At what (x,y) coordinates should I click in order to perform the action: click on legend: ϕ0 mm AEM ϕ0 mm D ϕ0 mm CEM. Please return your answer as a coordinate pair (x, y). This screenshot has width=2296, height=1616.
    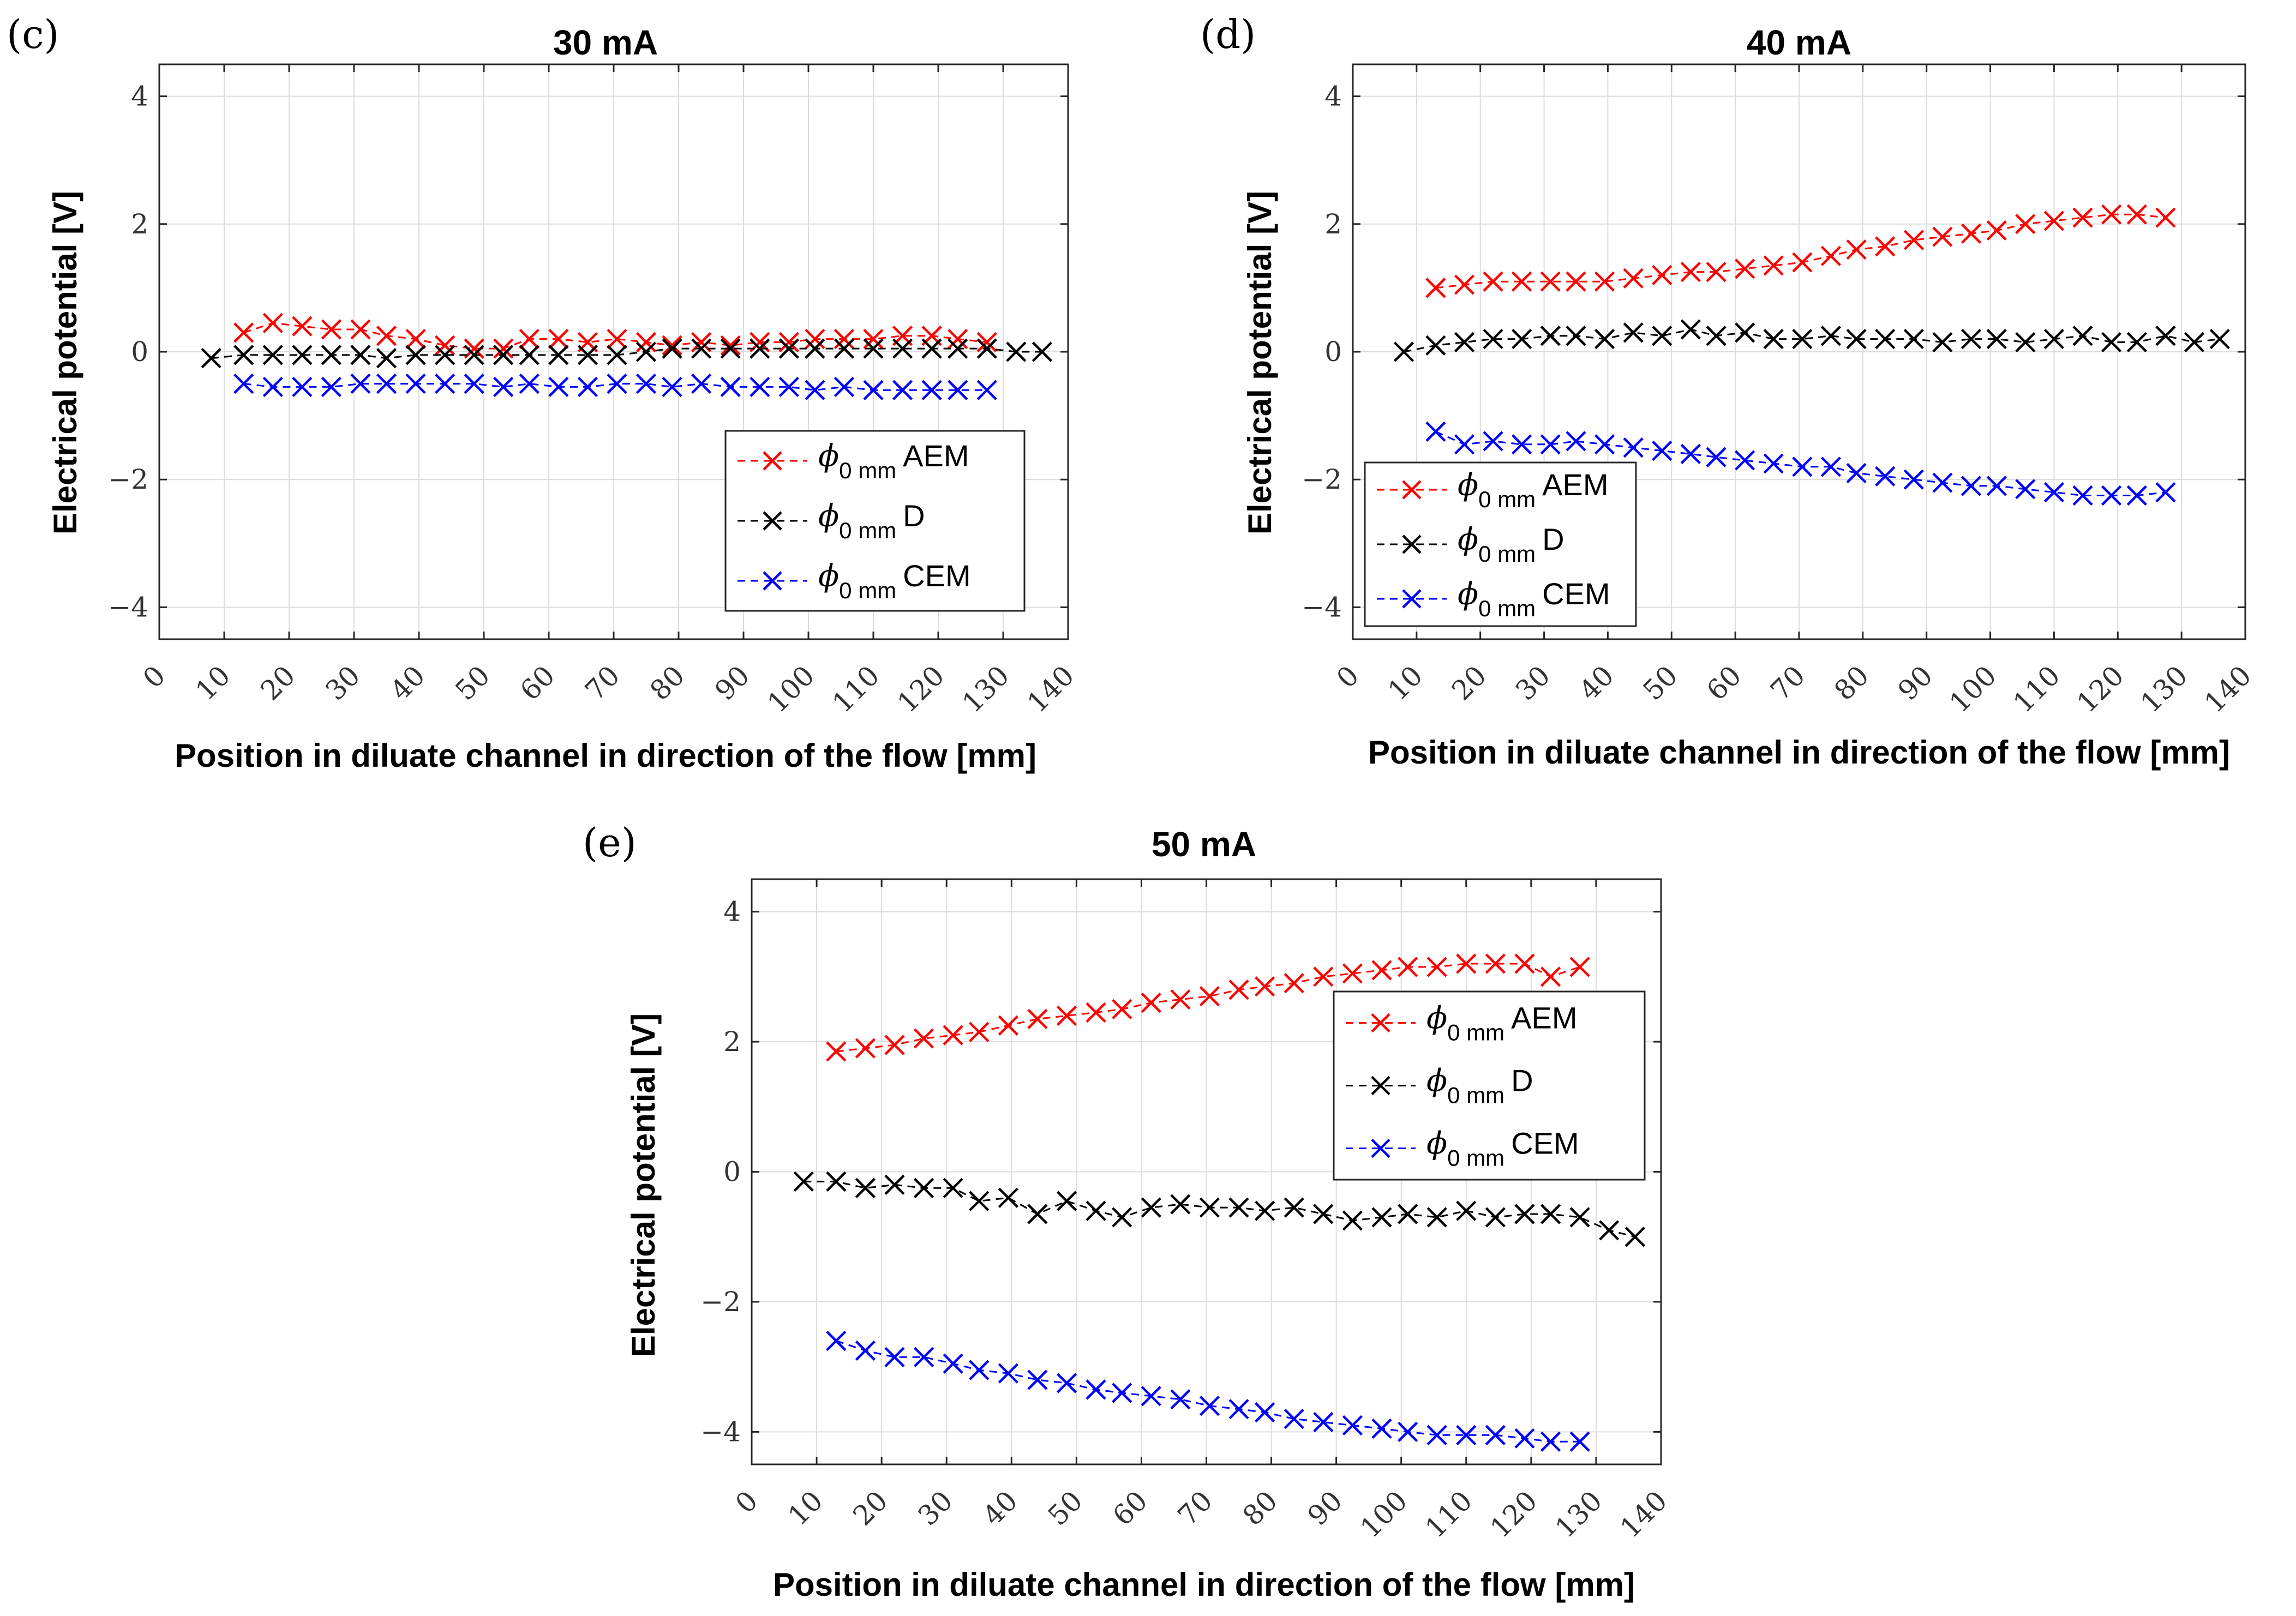
    Looking at the image, I should click on (875, 521).